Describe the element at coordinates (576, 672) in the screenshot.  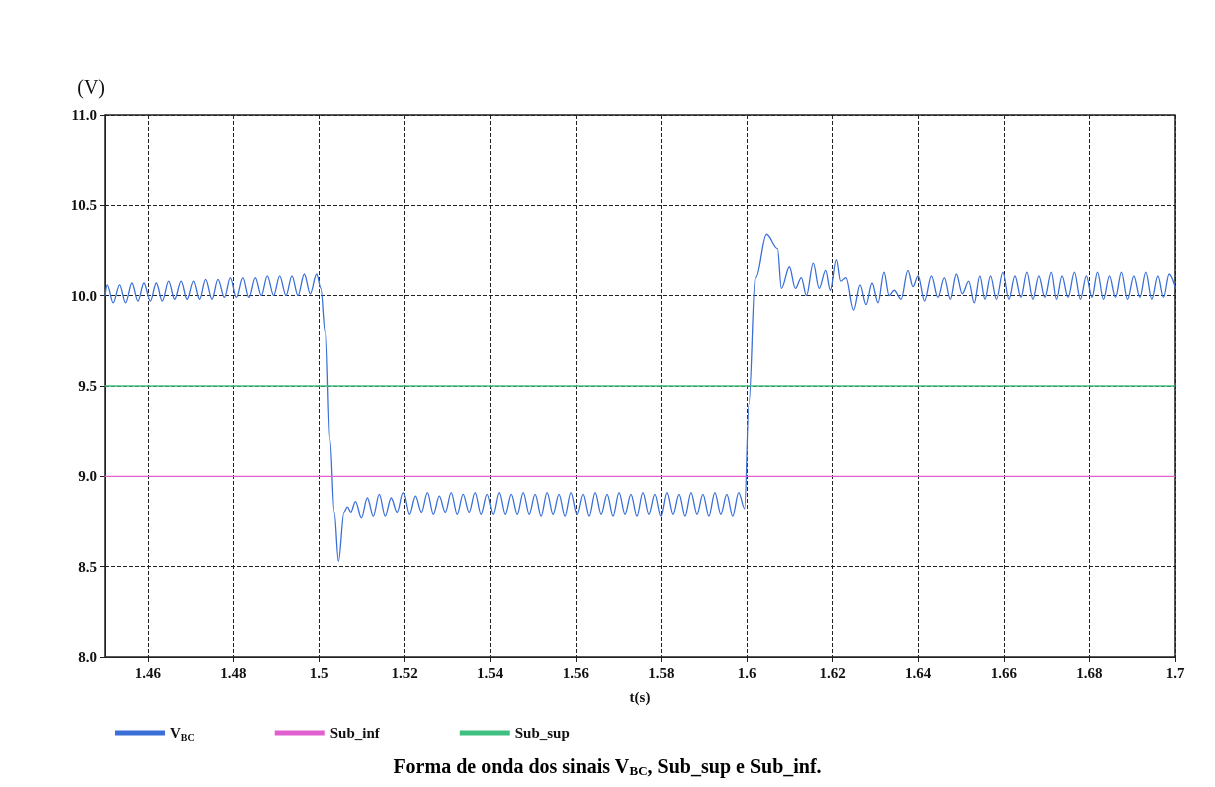
I see `x-tick-label: 1.56` at that location.